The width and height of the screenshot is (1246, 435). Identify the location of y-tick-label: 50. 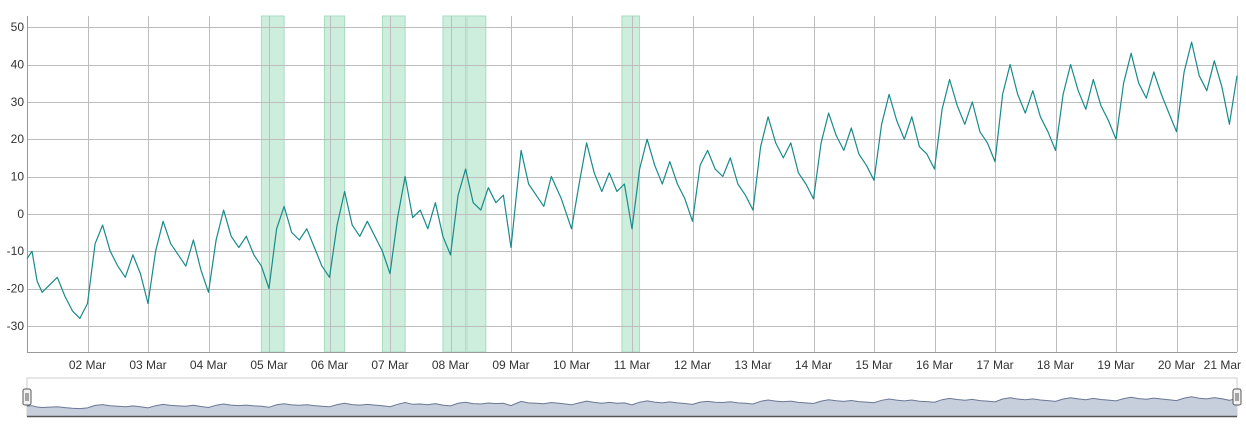
(18, 27).